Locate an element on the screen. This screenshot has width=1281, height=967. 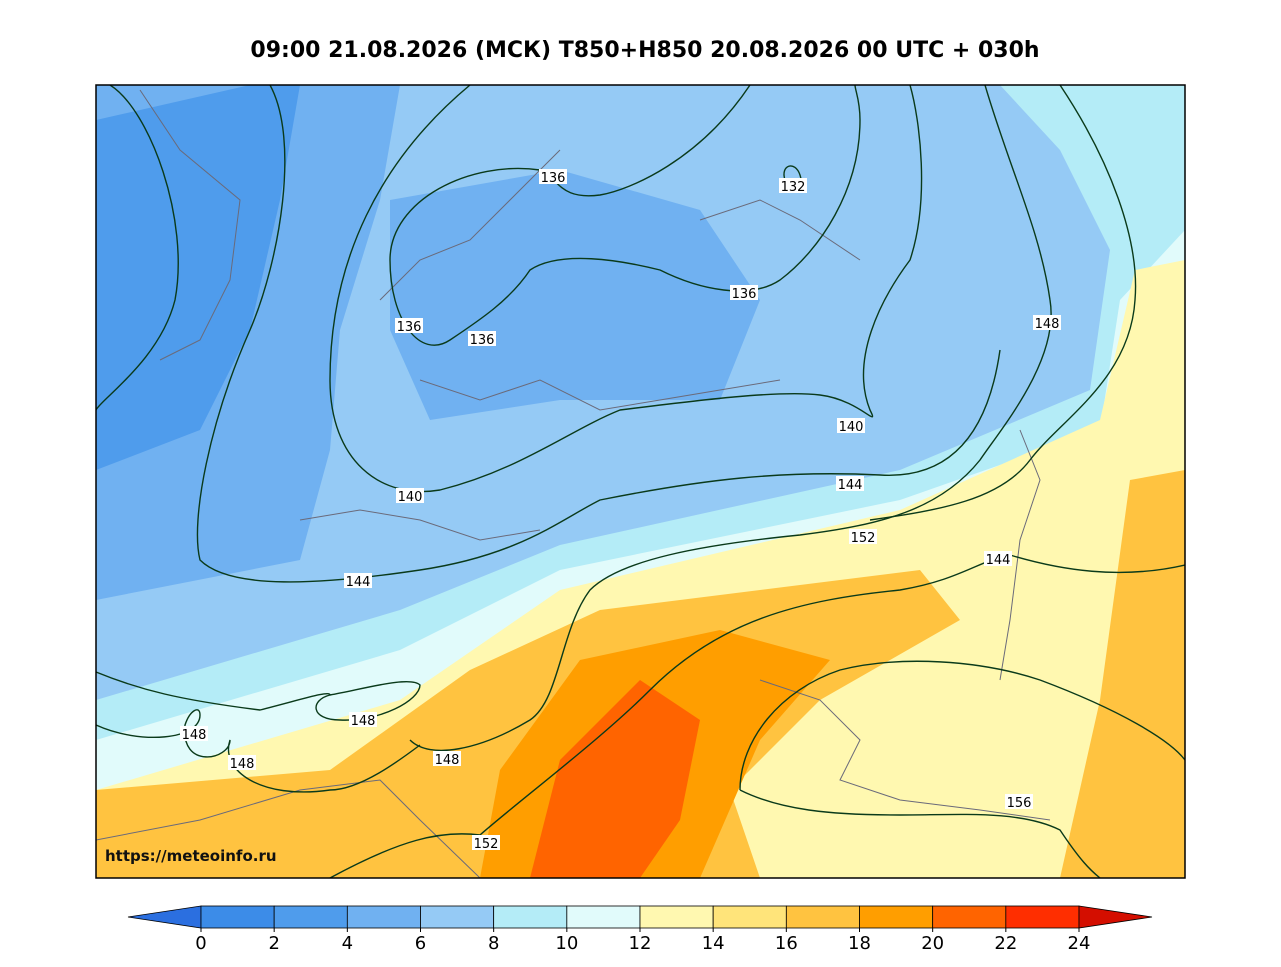
colorbar-tick-label: 24 is located at coordinates (1079, 943).